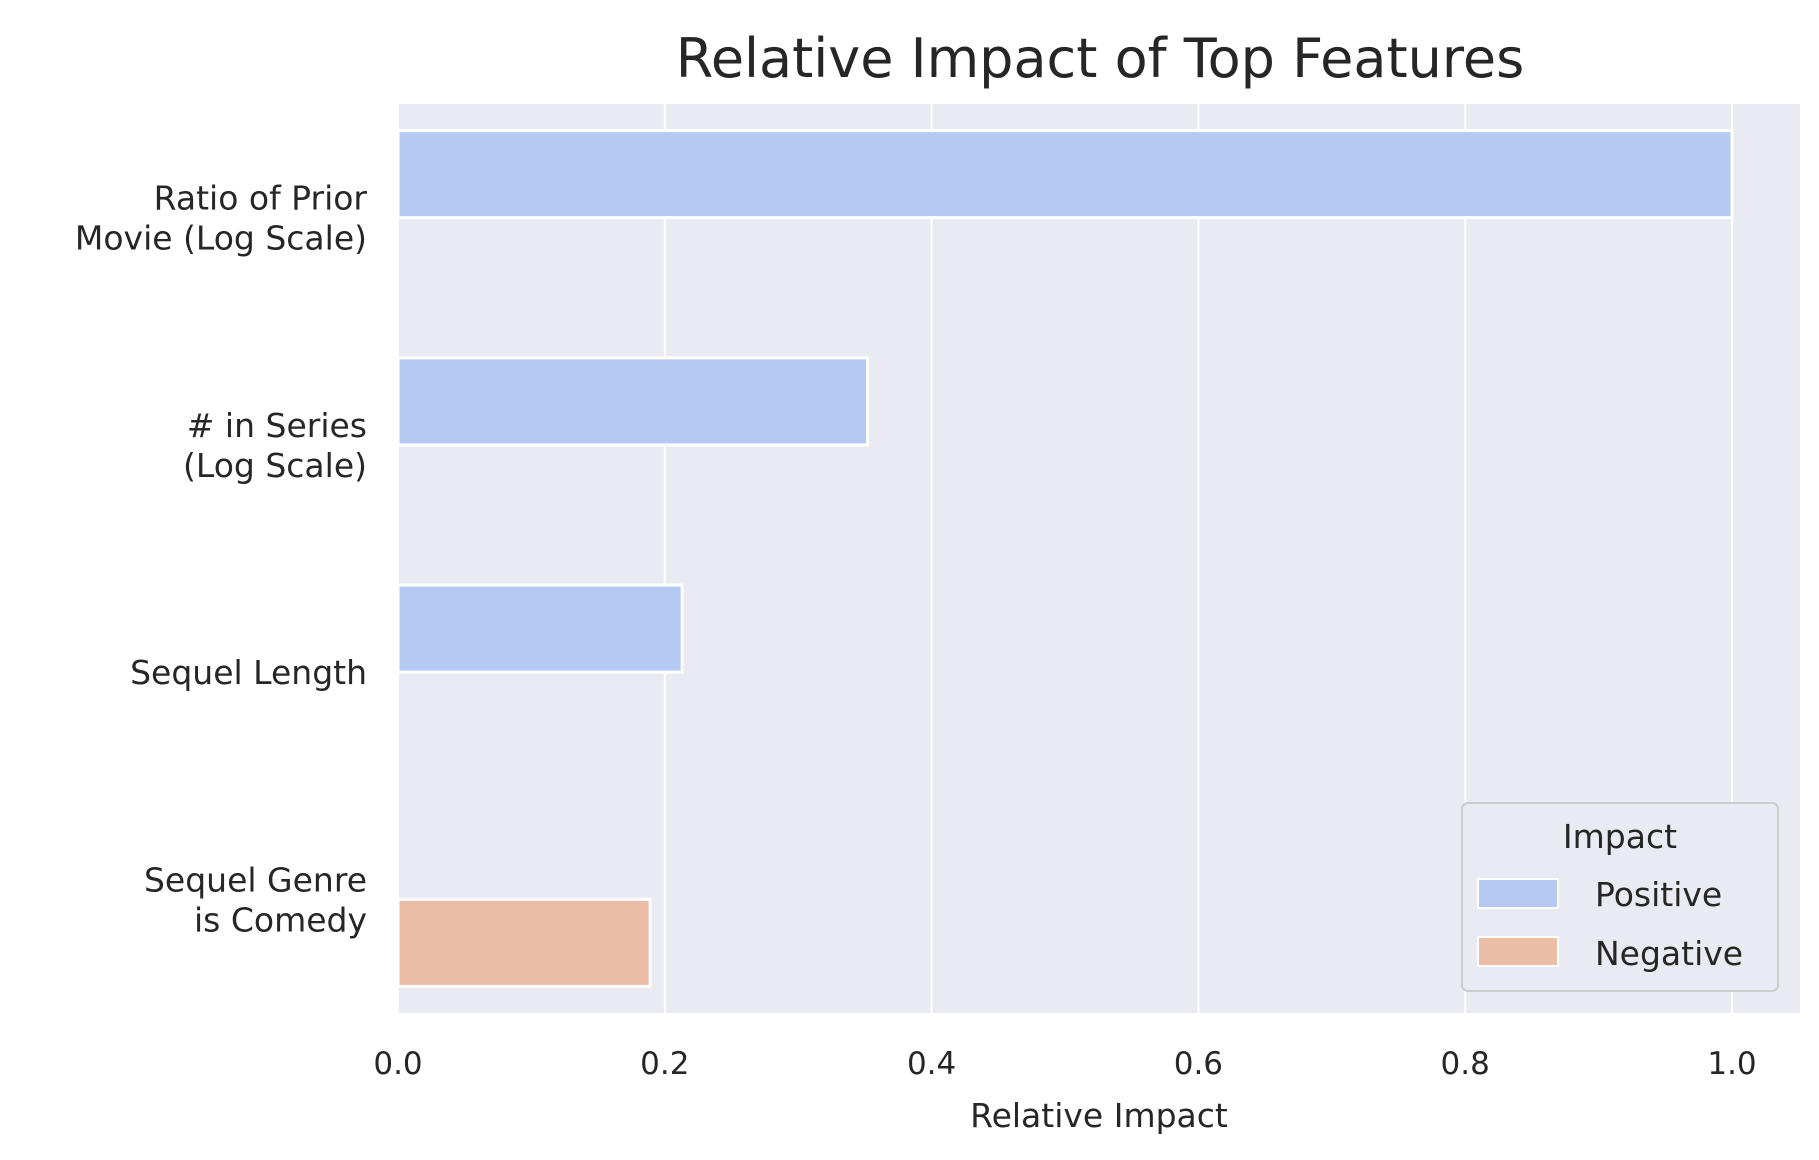 This screenshot has height=1160, width=1819. Describe the element at coordinates (1669, 953) in the screenshot. I see `legend-label-negative: Negative` at that location.